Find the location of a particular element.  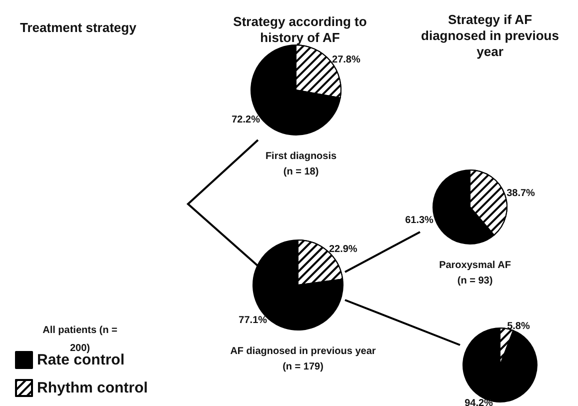

data-label: 5.8% is located at coordinates (518, 326).